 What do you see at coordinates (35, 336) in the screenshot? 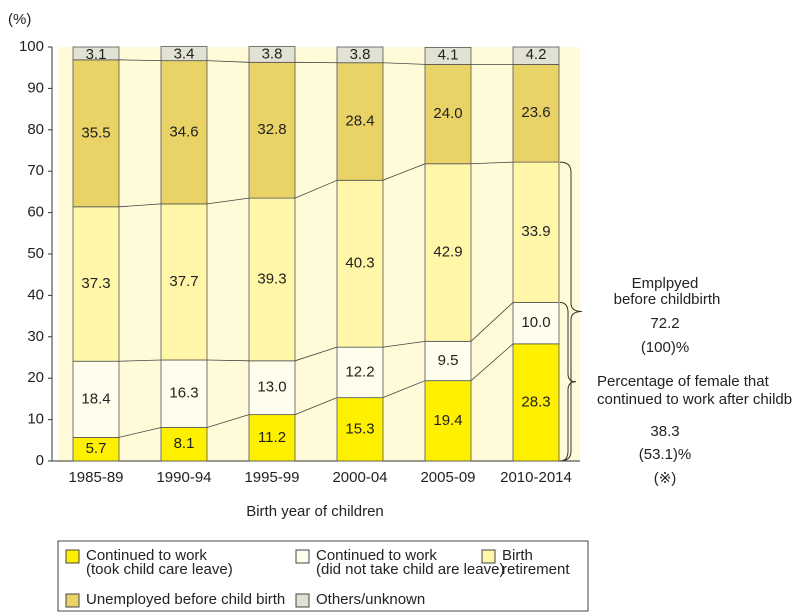
I see `y-tick-label: 30` at bounding box center [35, 336].